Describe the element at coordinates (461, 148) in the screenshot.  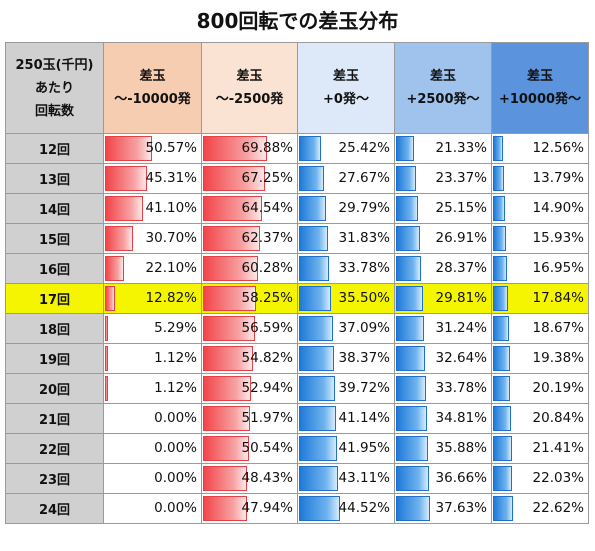
I see `percentage-value: 21.33%` at that location.